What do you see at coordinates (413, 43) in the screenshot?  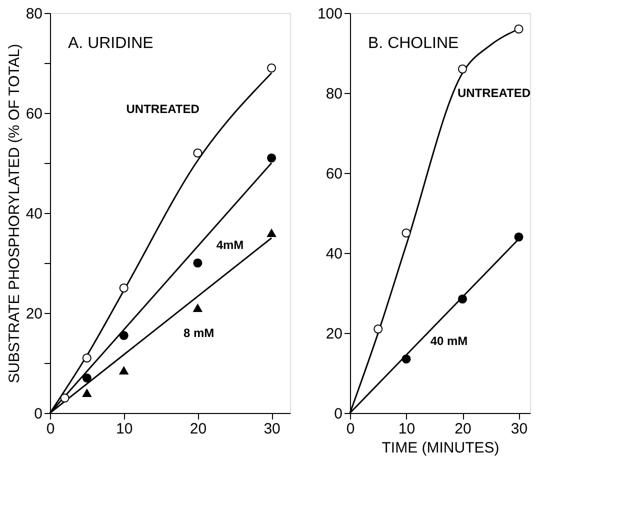 I see `text: B. CHOLINE` at bounding box center [413, 43].